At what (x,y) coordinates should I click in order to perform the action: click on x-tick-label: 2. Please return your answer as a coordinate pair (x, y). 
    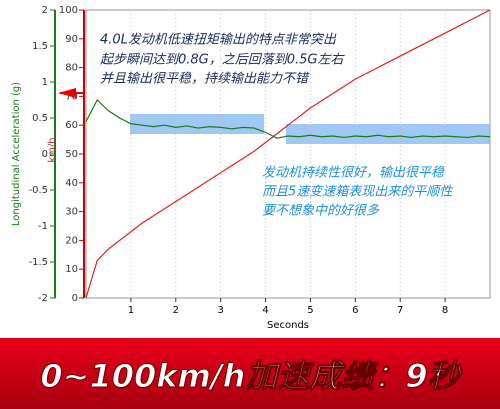
    Looking at the image, I should click on (176, 310).